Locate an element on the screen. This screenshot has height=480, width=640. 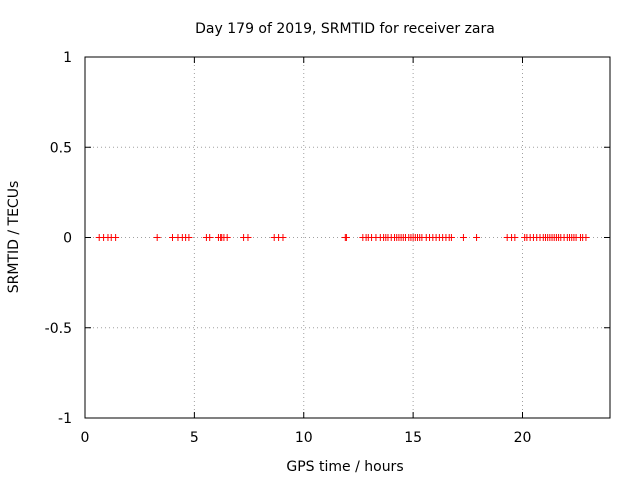
y-tick-label: 0 is located at coordinates (67, 239).